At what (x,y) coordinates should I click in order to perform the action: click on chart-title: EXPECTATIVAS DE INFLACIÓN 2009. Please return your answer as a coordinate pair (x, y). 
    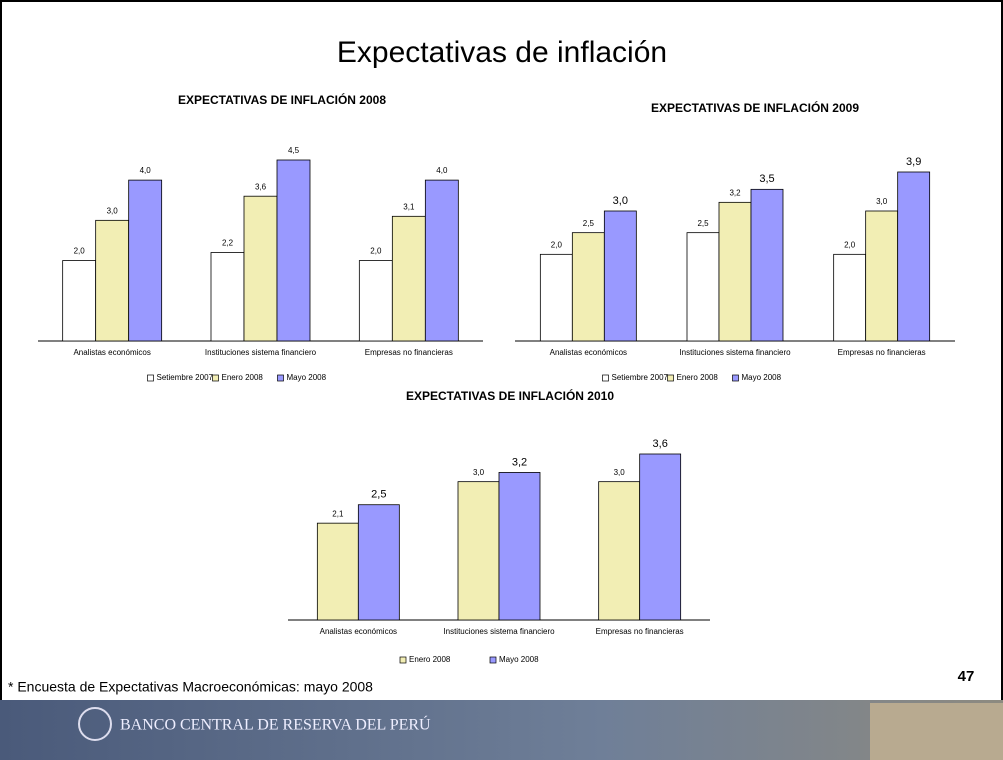
    Looking at the image, I should click on (755, 107).